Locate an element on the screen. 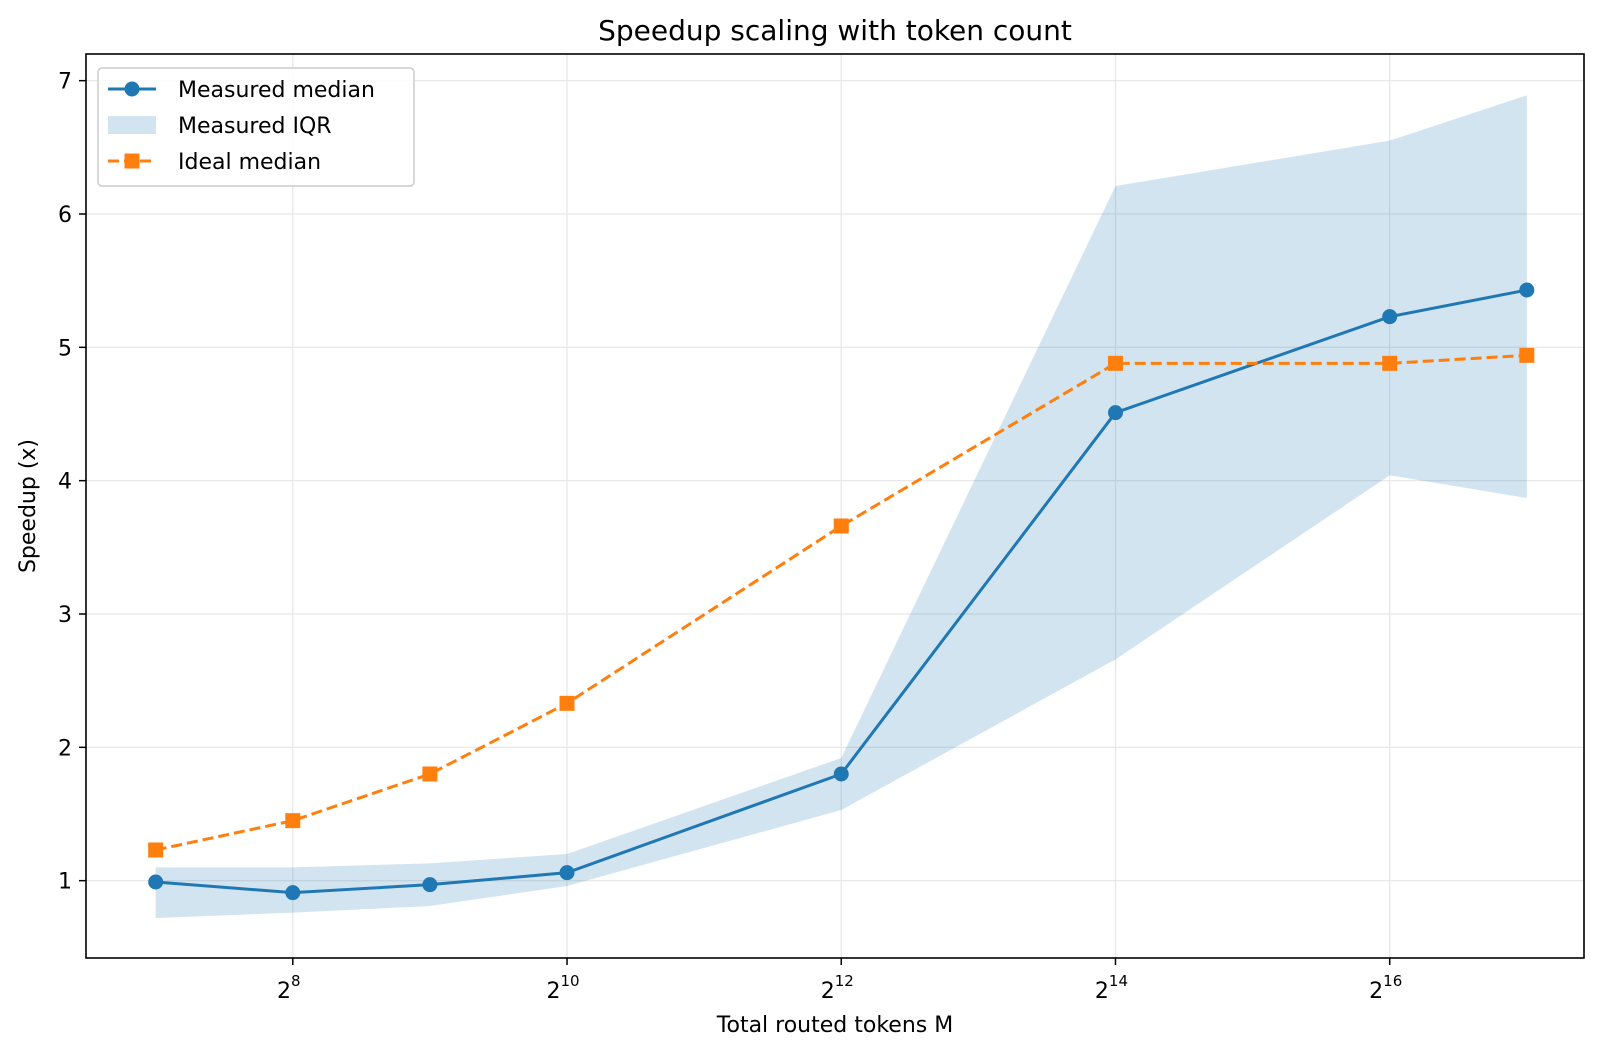  y-tick-label: 6 is located at coordinates (65, 215).